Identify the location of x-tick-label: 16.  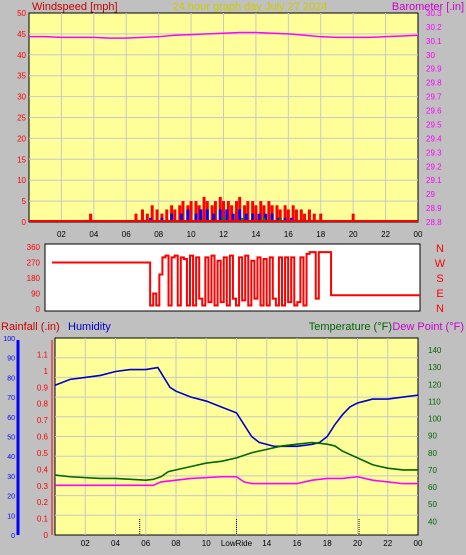
(297, 543).